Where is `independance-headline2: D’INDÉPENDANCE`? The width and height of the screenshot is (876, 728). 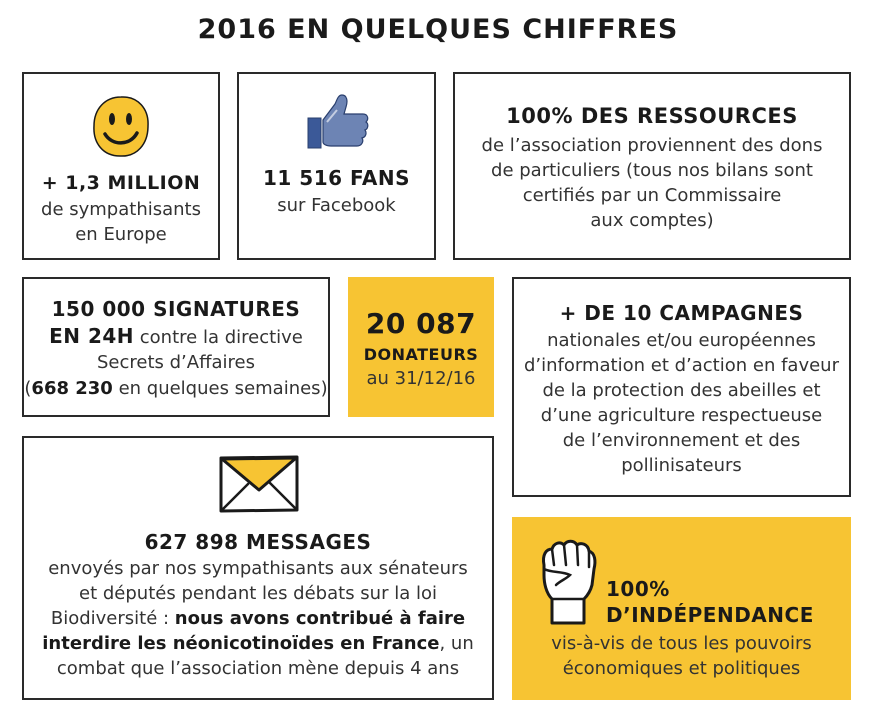
independance-headline2: D’INDÉPENDANCE is located at coordinates (710, 615).